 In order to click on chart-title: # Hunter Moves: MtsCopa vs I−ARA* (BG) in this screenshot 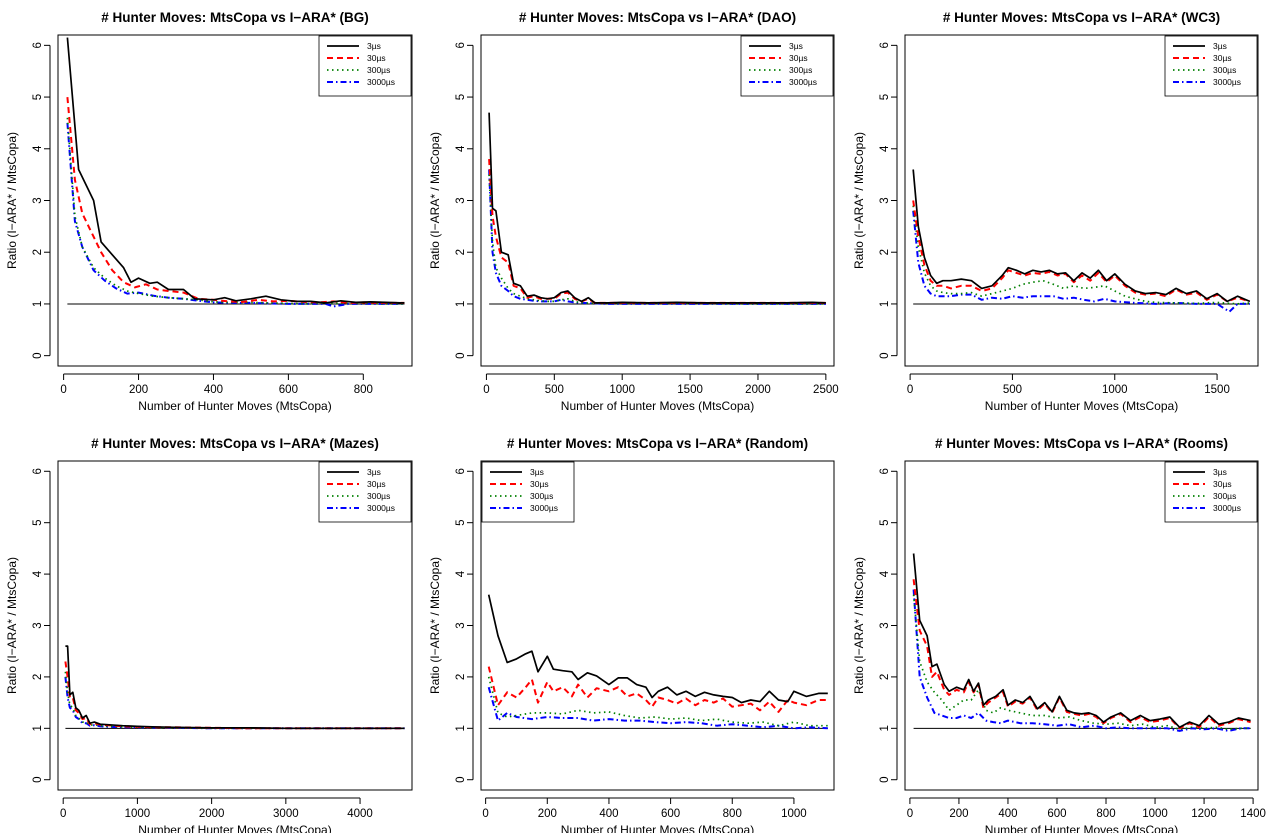, I will do `click(234, 17)`.